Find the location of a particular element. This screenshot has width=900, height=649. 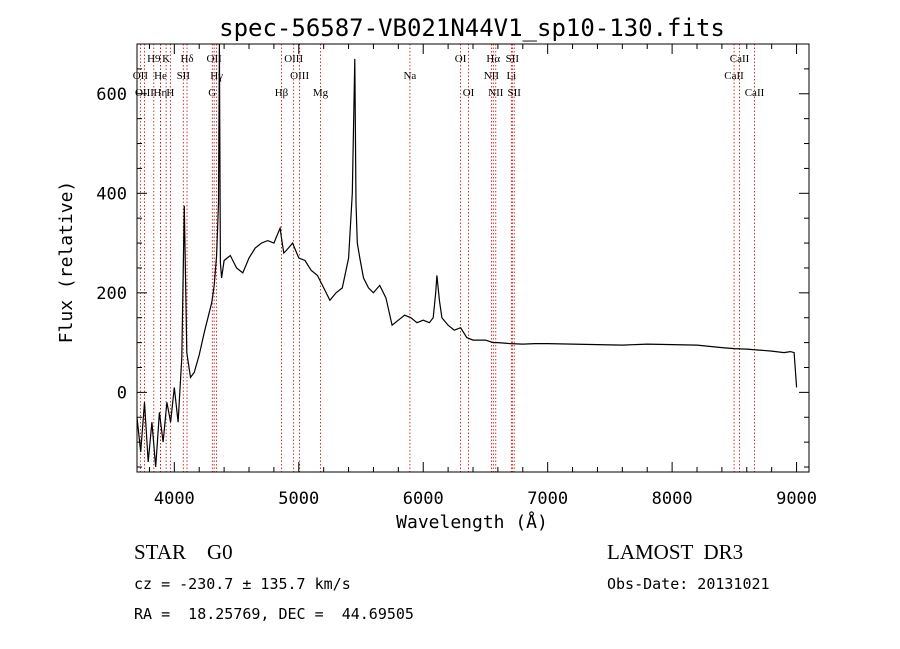

x-tick-label-2: 6000 is located at coordinates (423, 499).